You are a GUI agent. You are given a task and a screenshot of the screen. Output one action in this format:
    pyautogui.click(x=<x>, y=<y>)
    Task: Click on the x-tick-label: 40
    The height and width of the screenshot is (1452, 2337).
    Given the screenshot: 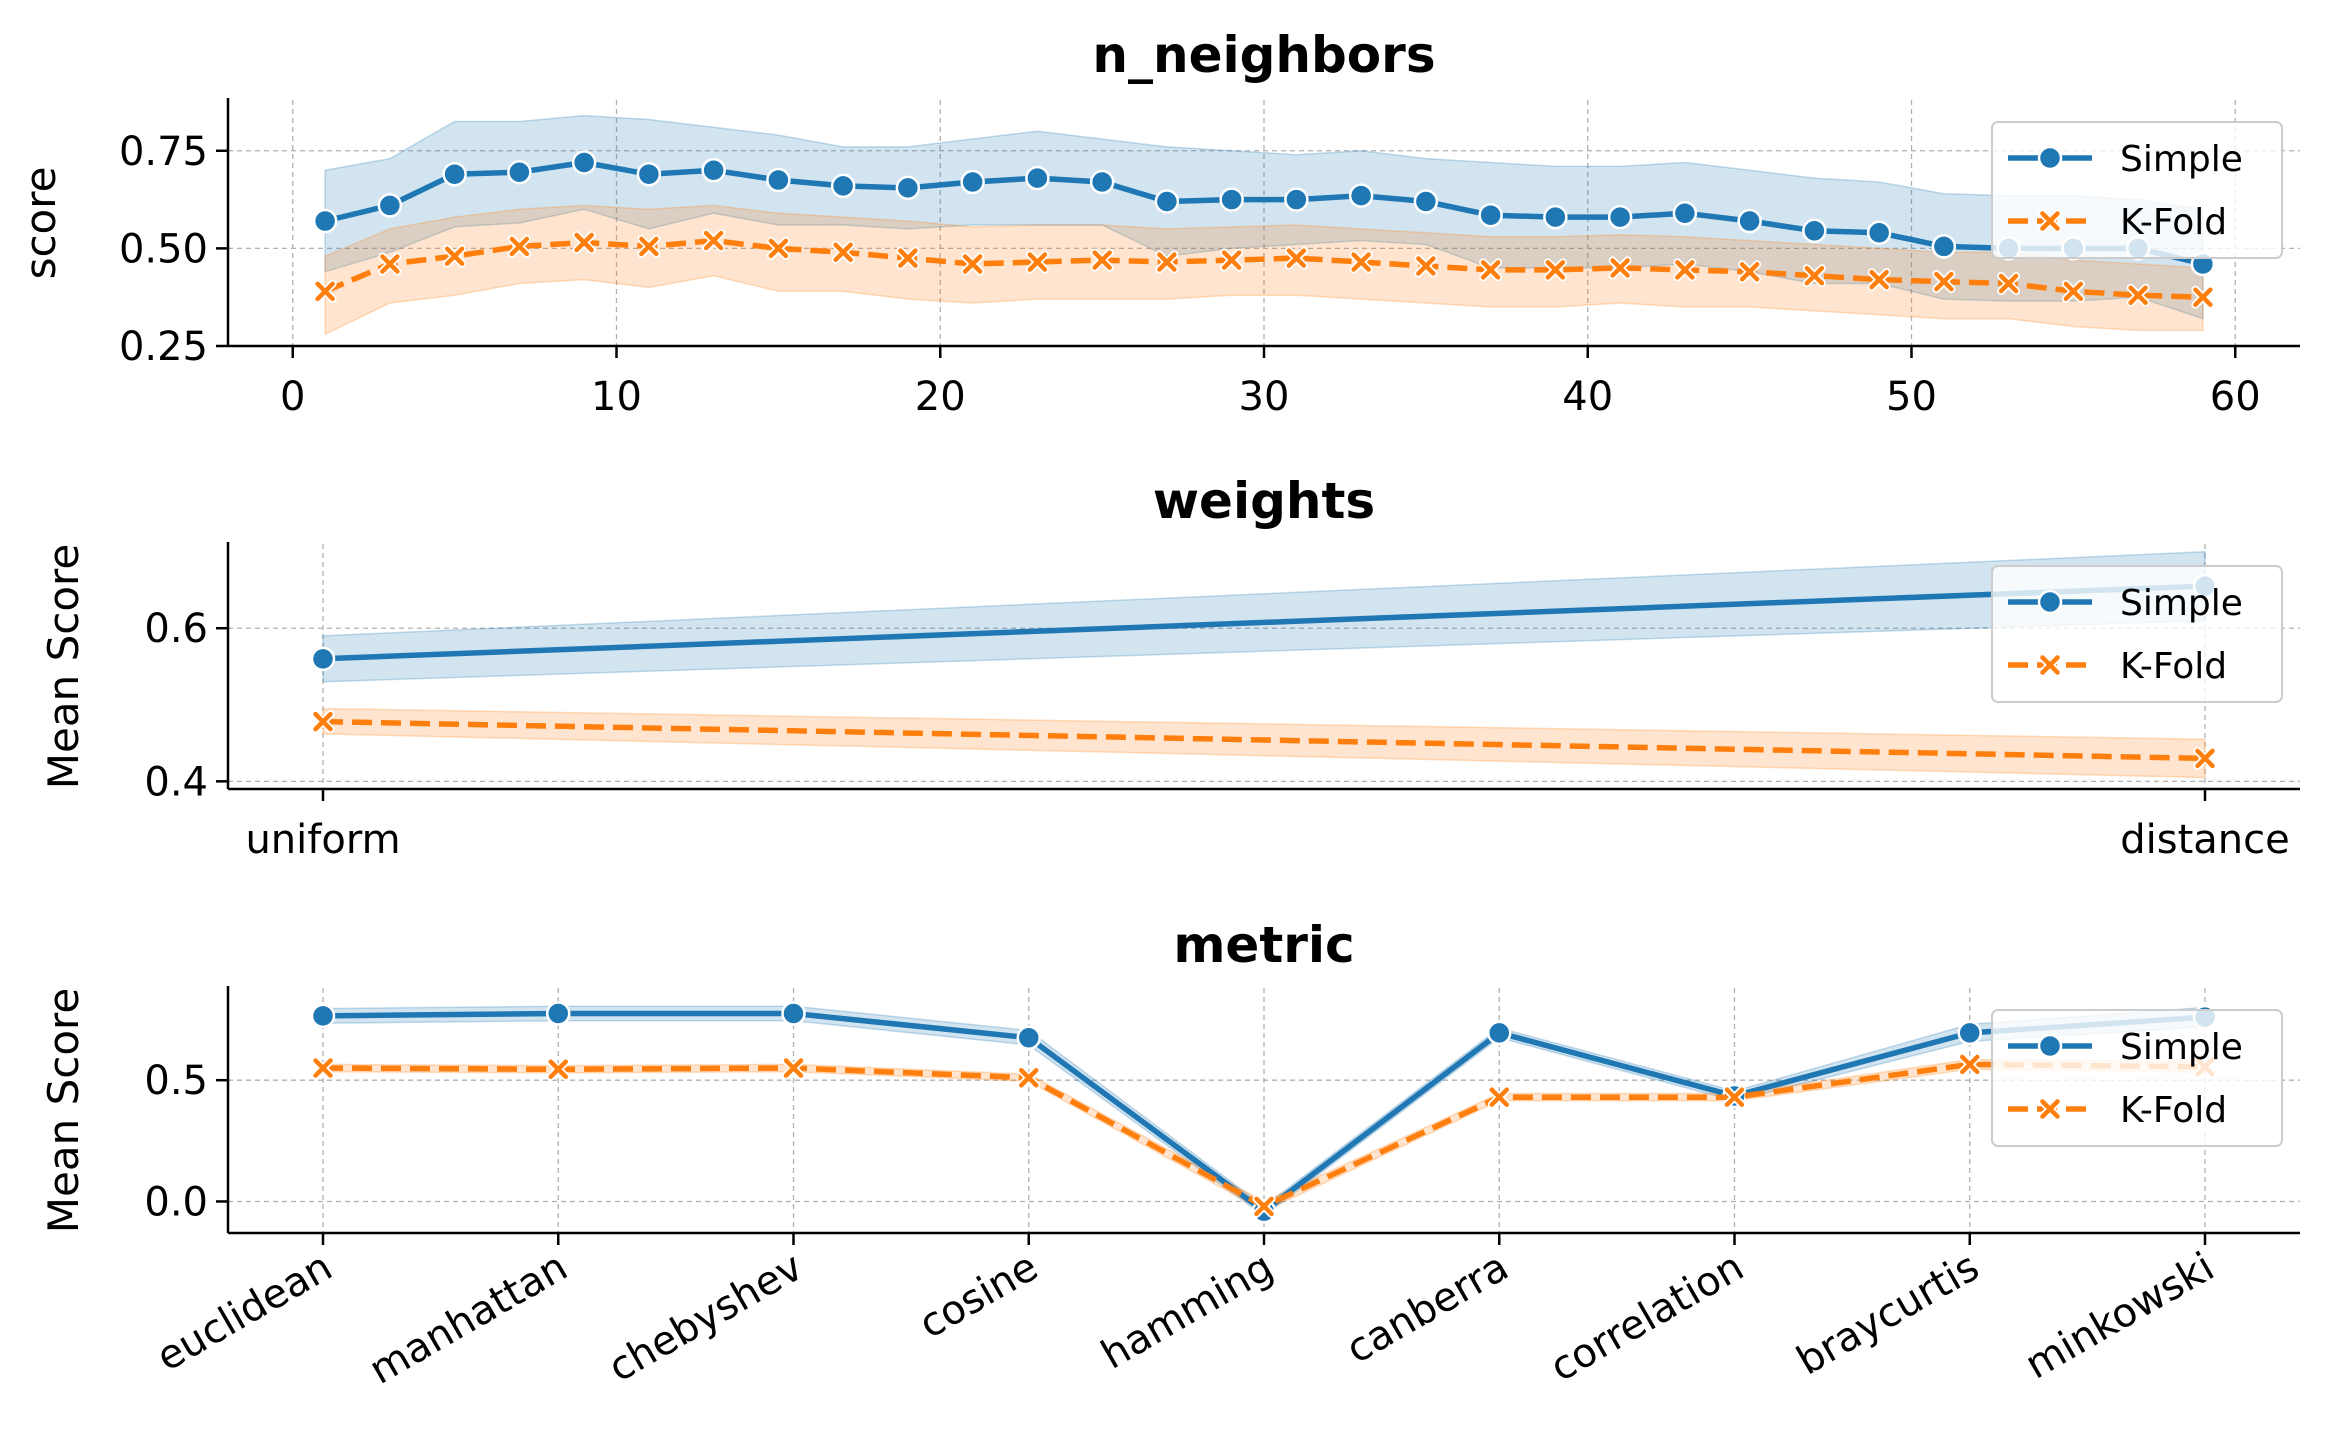 What is the action you would take?
    pyautogui.click(x=1587, y=397)
    